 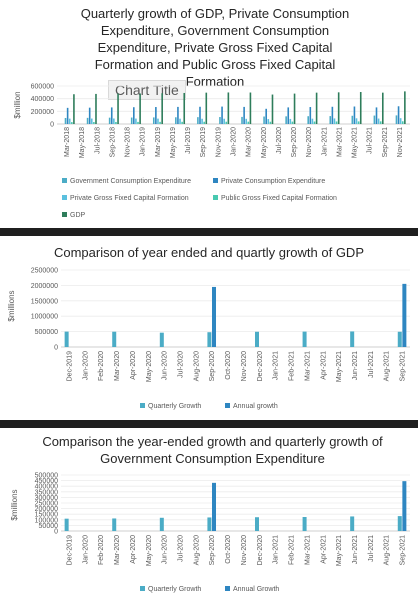 What do you see at coordinates (147, 90) in the screenshot?
I see `chart1-overlay-title: Chart Title` at bounding box center [147, 90].